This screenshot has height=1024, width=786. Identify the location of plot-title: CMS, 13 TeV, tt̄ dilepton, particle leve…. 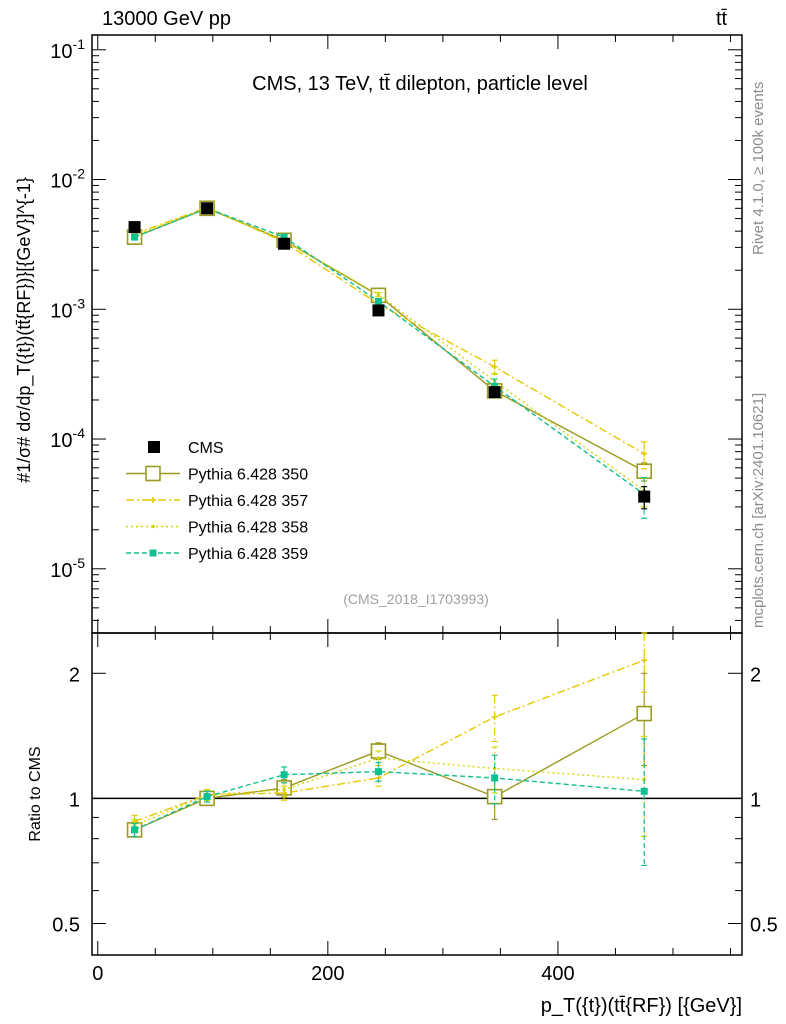
(420, 84).